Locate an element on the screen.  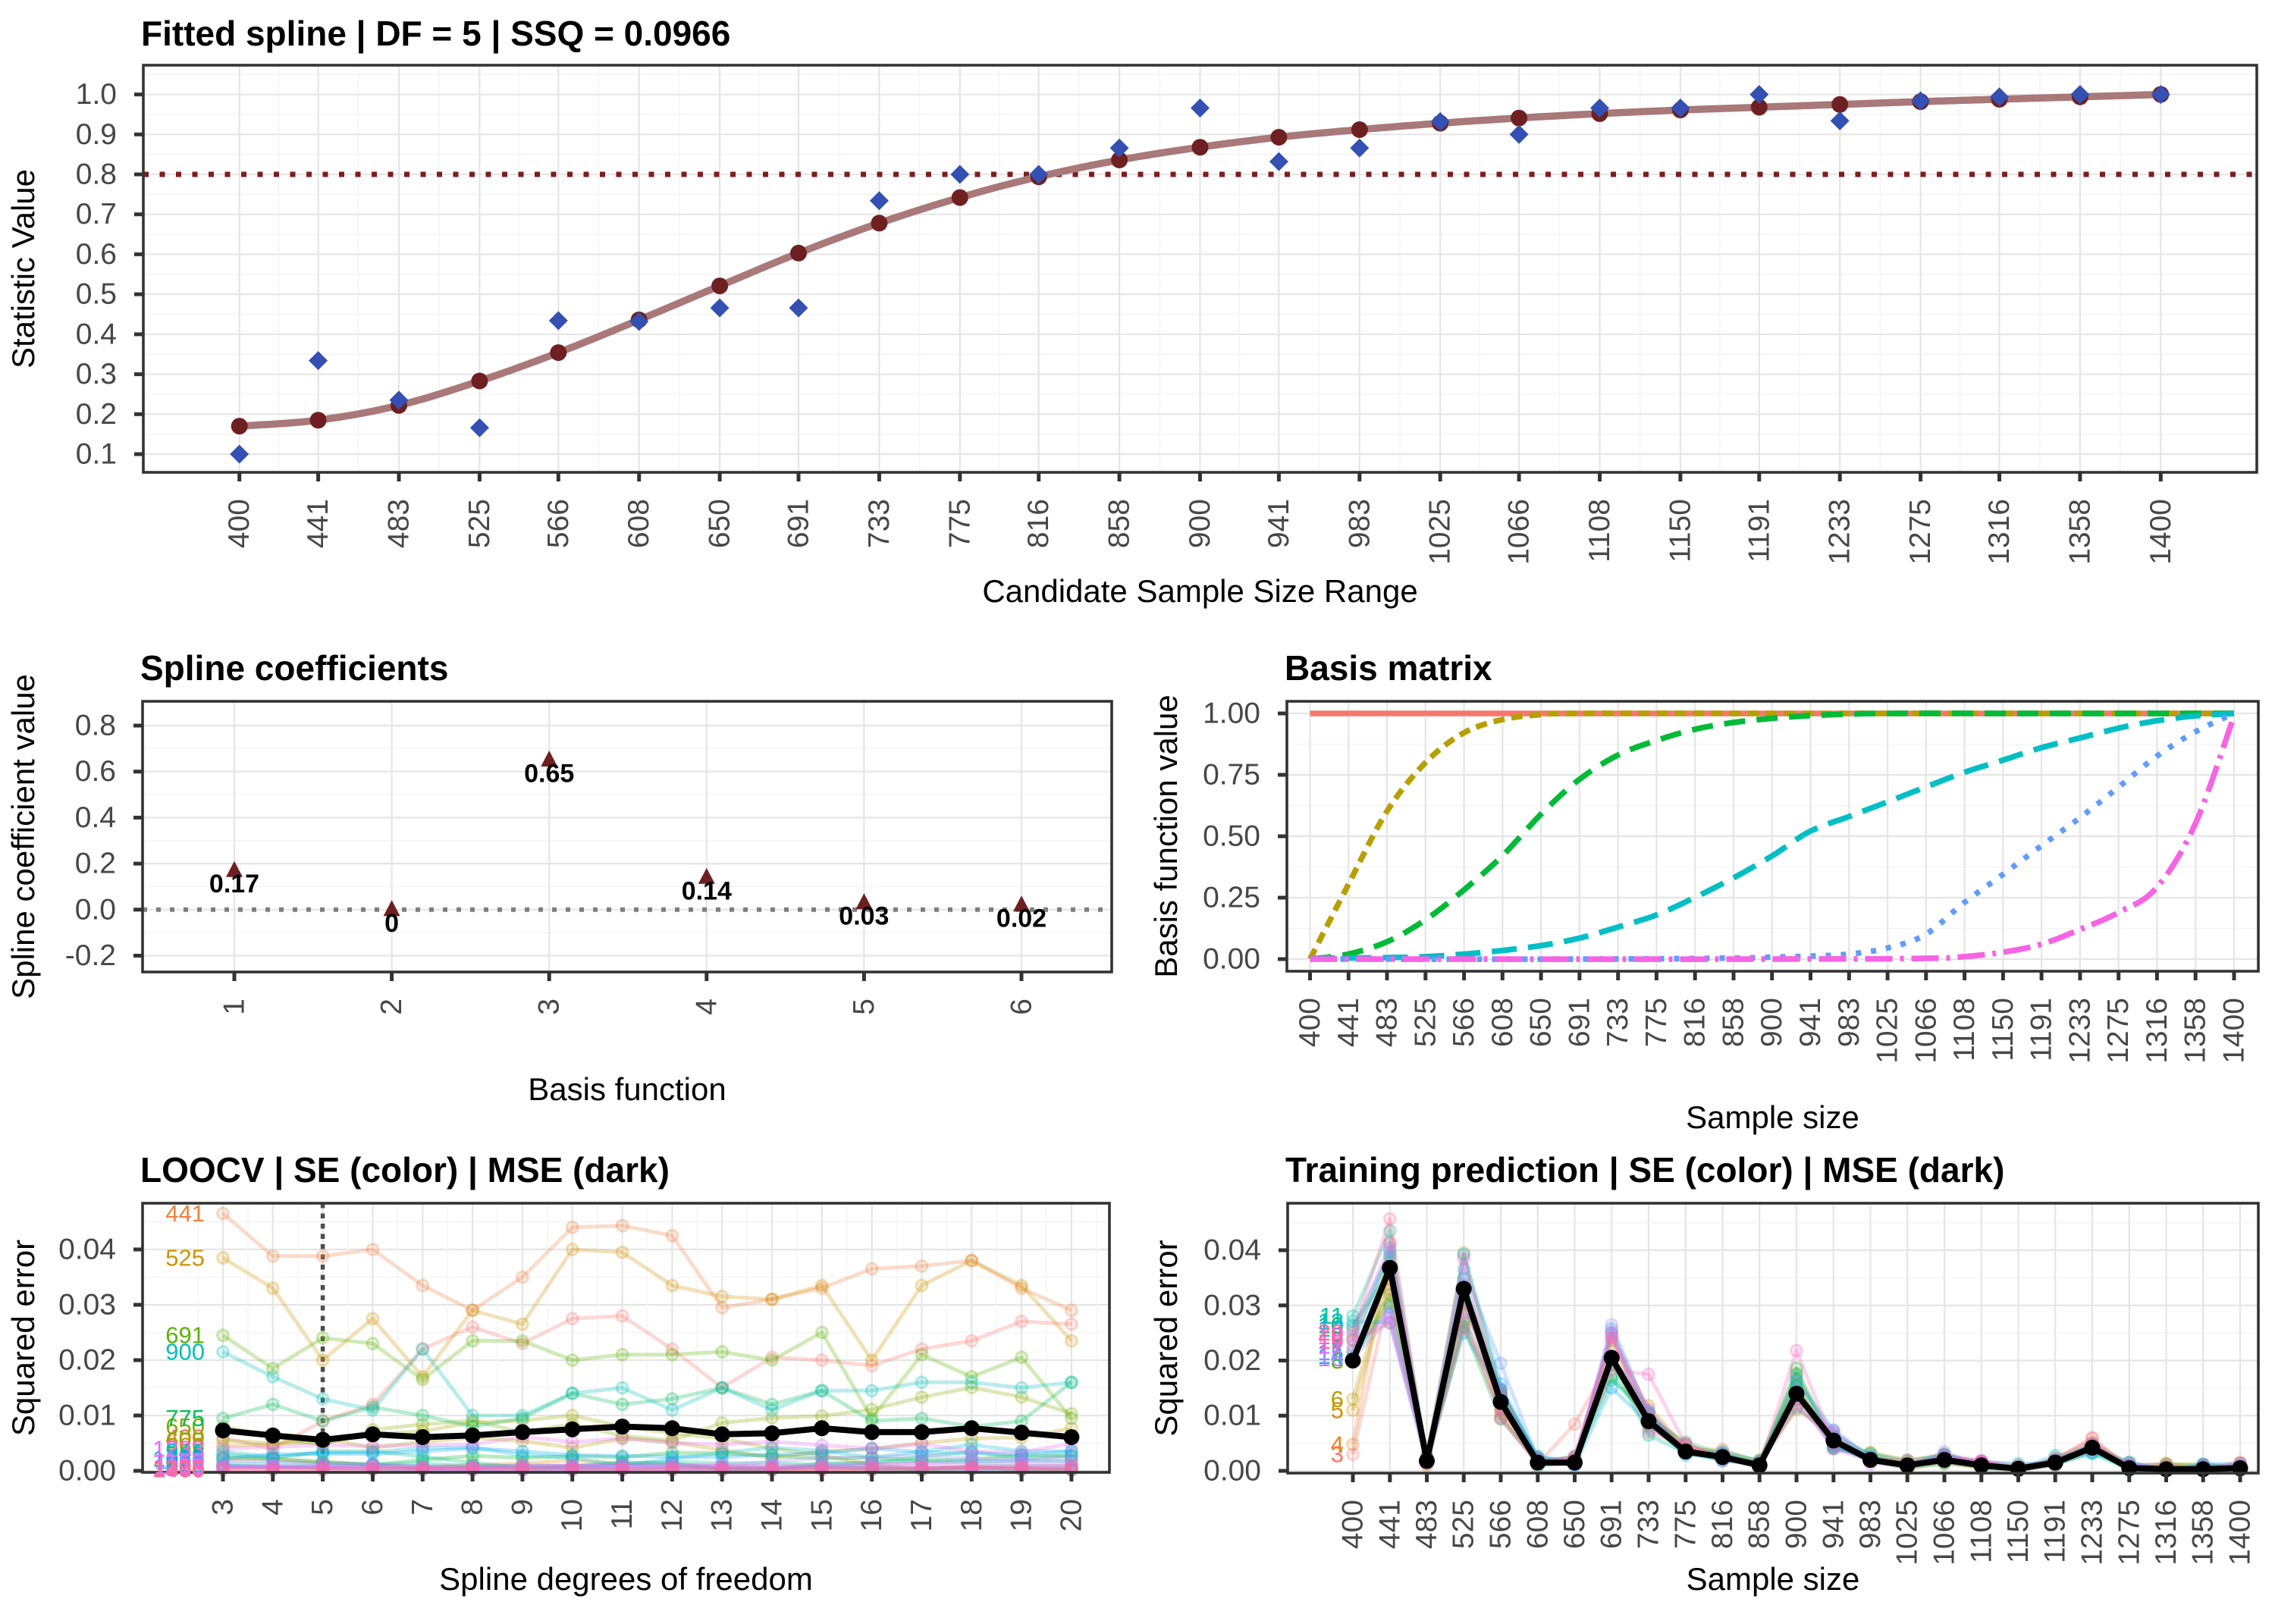
svg-text: Basis matrix is located at coordinates (1388, 668).